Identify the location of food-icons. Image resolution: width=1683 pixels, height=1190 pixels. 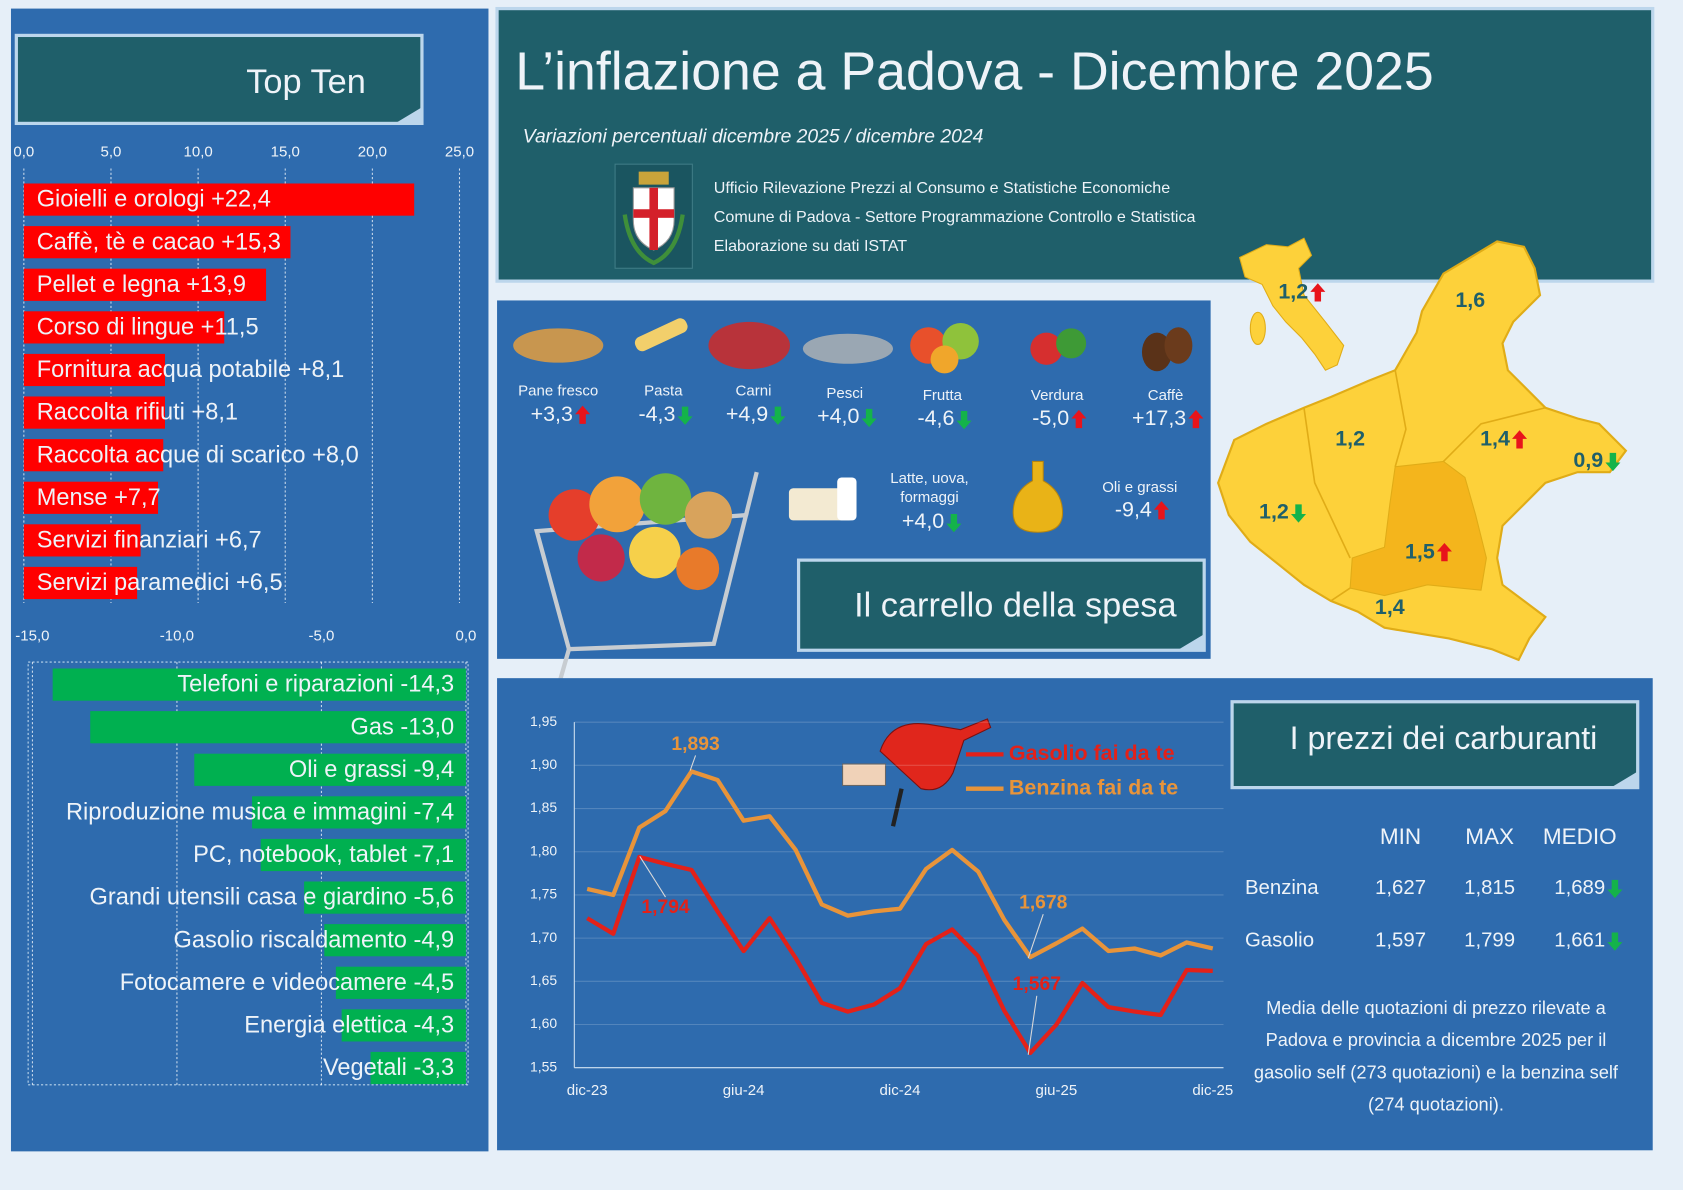
(853, 425).